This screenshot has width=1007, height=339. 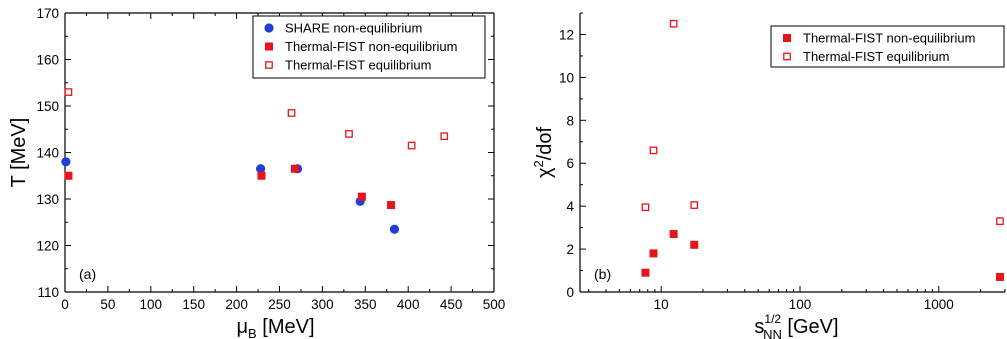 I want to click on x-tick-label: 400, so click(x=408, y=304).